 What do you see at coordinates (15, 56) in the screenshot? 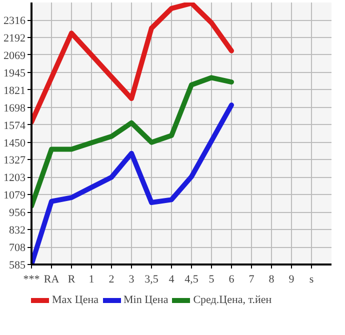
I see `y-tick-label: 2069` at bounding box center [15, 56].